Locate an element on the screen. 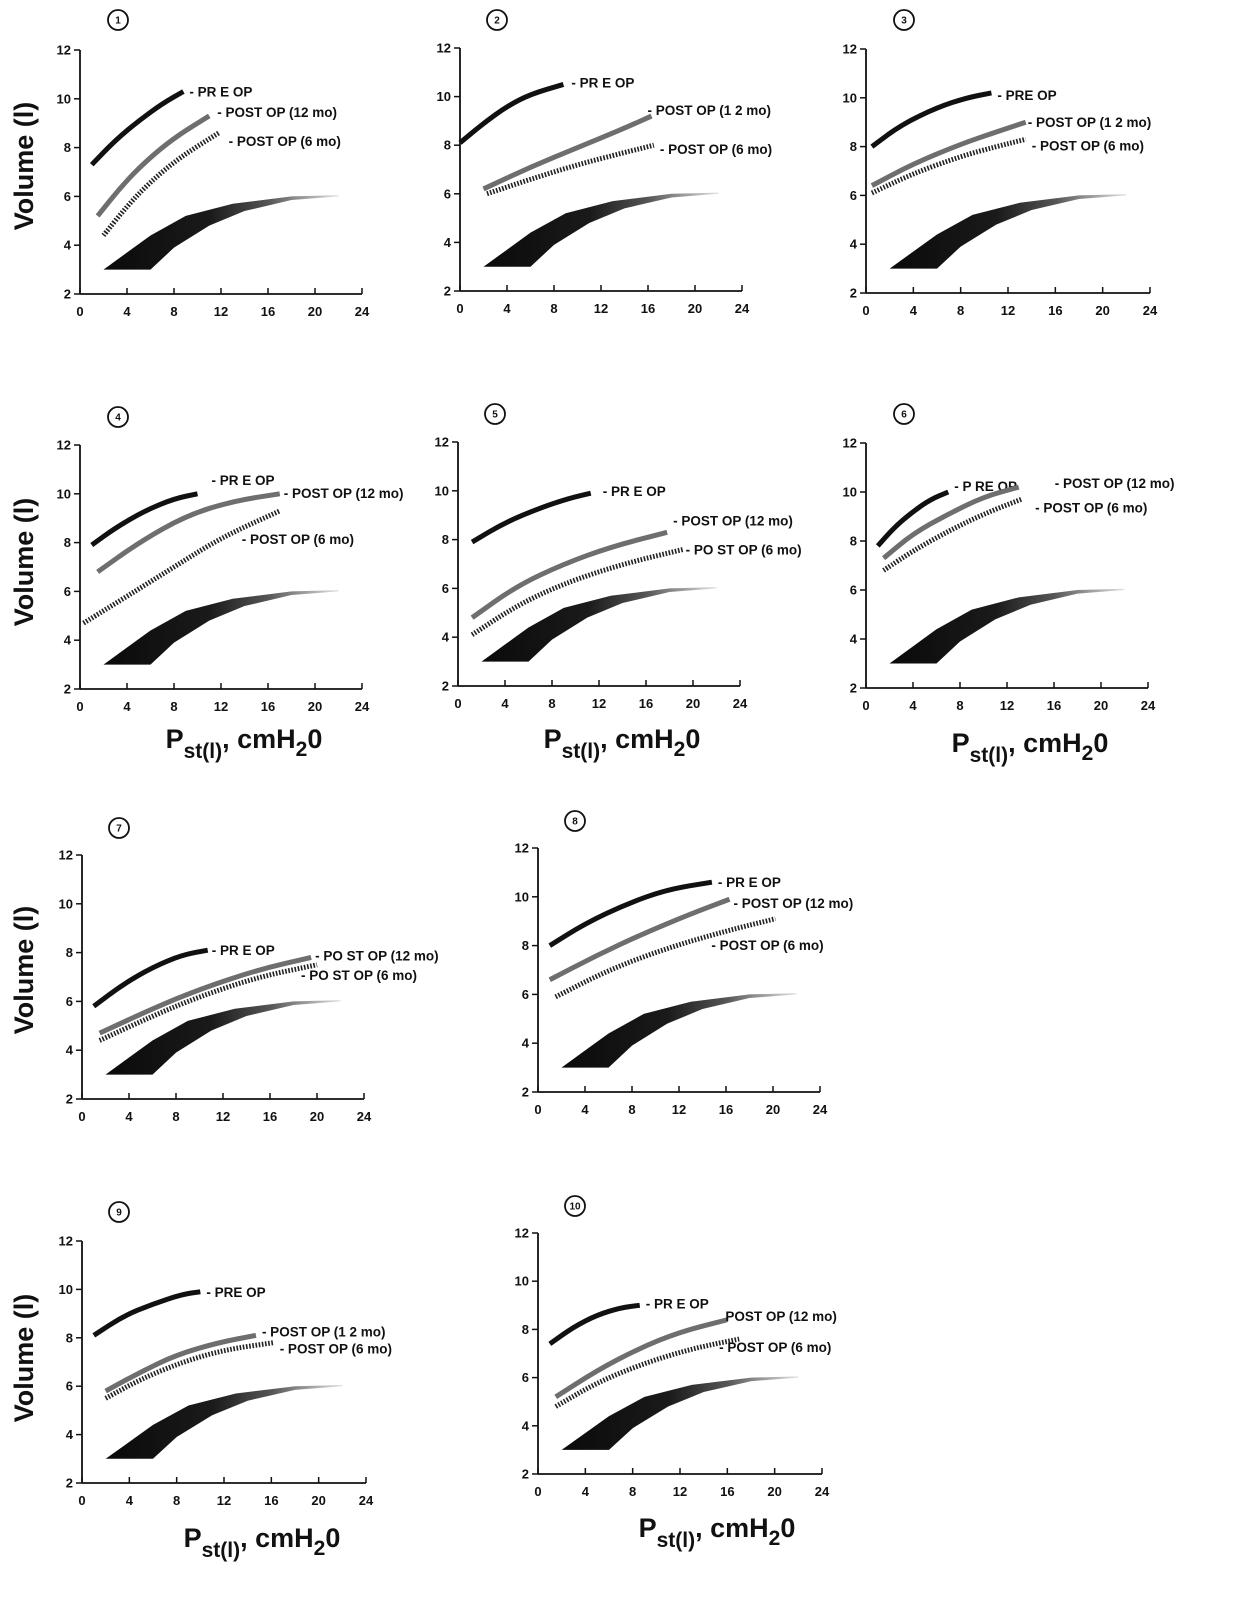  panel-number: 5 is located at coordinates (495, 415).